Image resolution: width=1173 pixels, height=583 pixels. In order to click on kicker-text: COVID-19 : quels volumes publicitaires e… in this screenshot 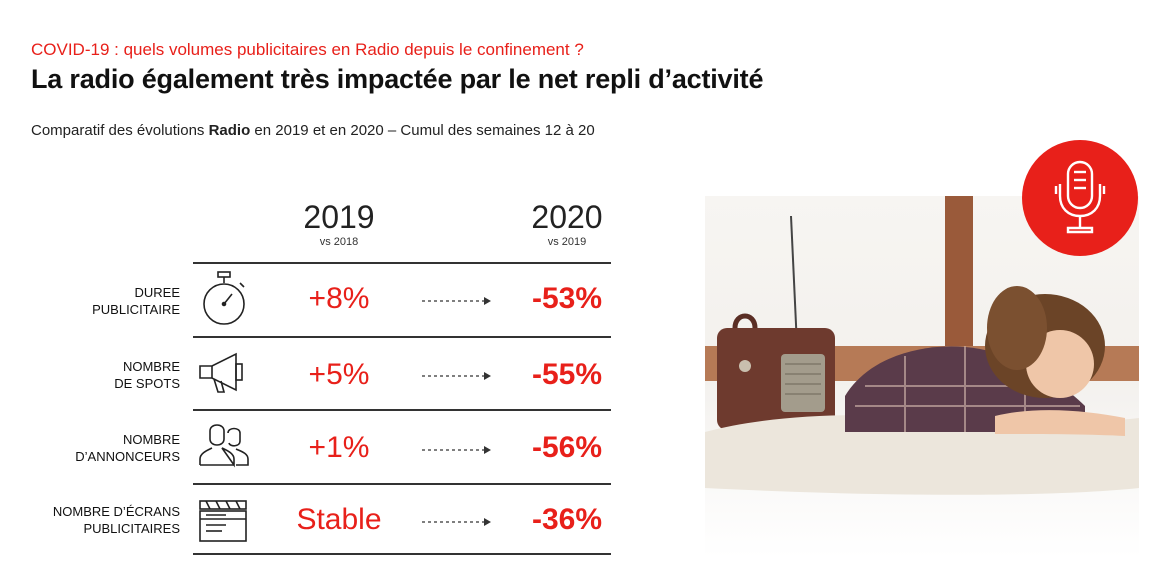, I will do `click(307, 49)`.